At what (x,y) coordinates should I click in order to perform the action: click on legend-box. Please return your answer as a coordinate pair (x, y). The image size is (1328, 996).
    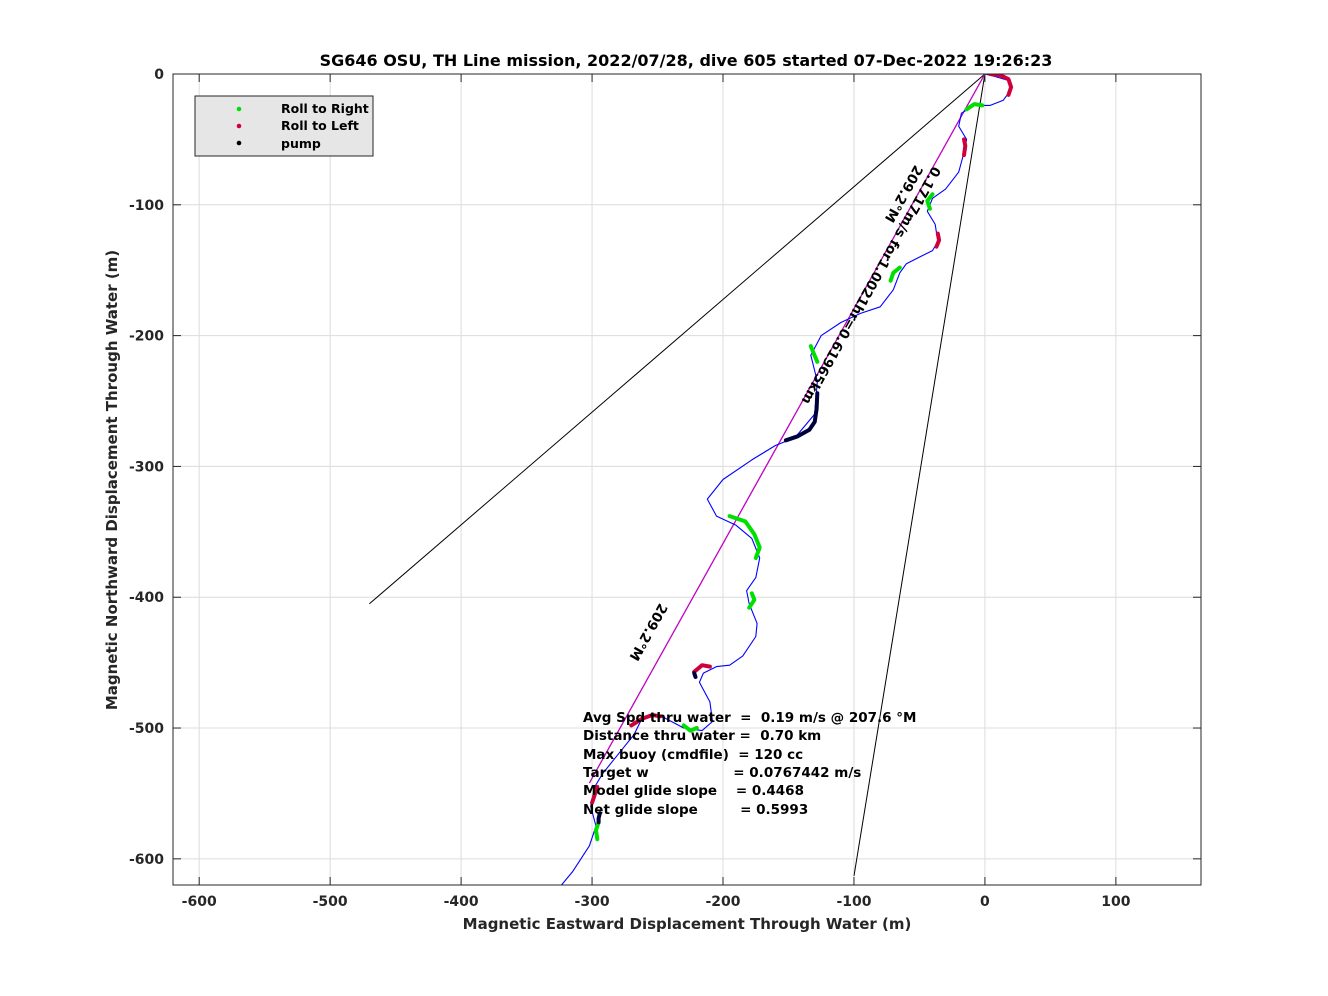
    Looking at the image, I should click on (284, 126).